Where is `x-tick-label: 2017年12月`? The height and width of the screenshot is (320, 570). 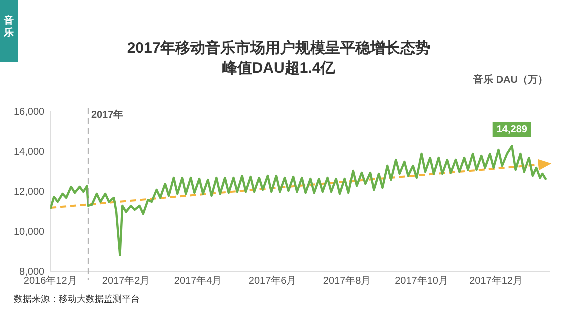
x-tick-label: 2017年12月 is located at coordinates (496, 280).